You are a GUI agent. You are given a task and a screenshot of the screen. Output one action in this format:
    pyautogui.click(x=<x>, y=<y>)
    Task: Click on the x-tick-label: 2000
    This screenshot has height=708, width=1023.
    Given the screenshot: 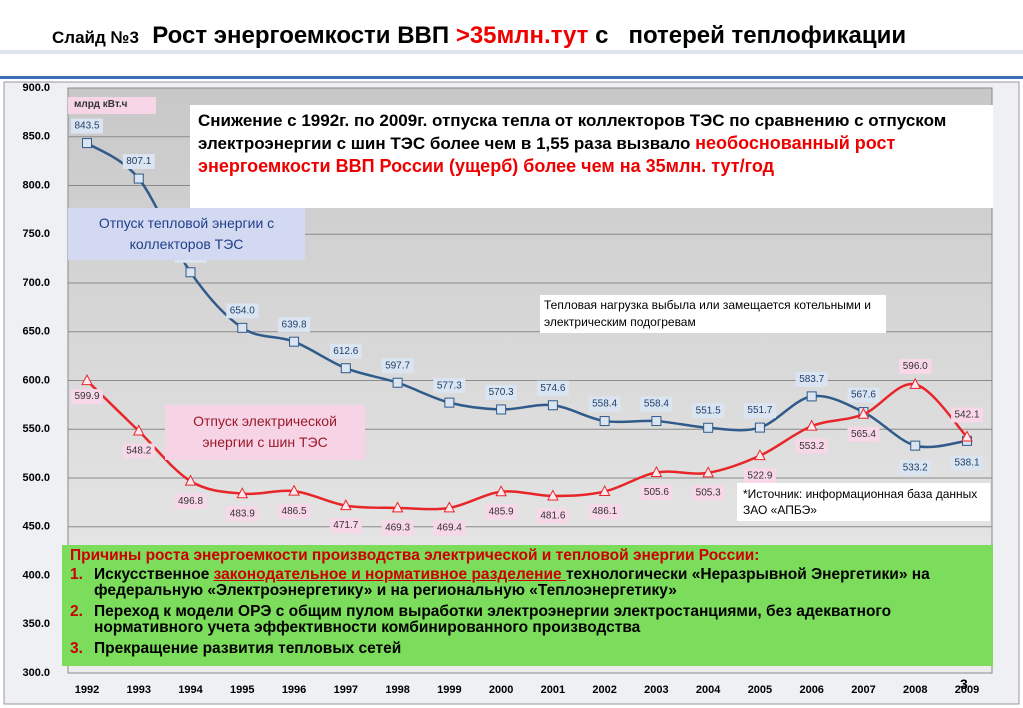 What is the action you would take?
    pyautogui.click(x=501, y=690)
    